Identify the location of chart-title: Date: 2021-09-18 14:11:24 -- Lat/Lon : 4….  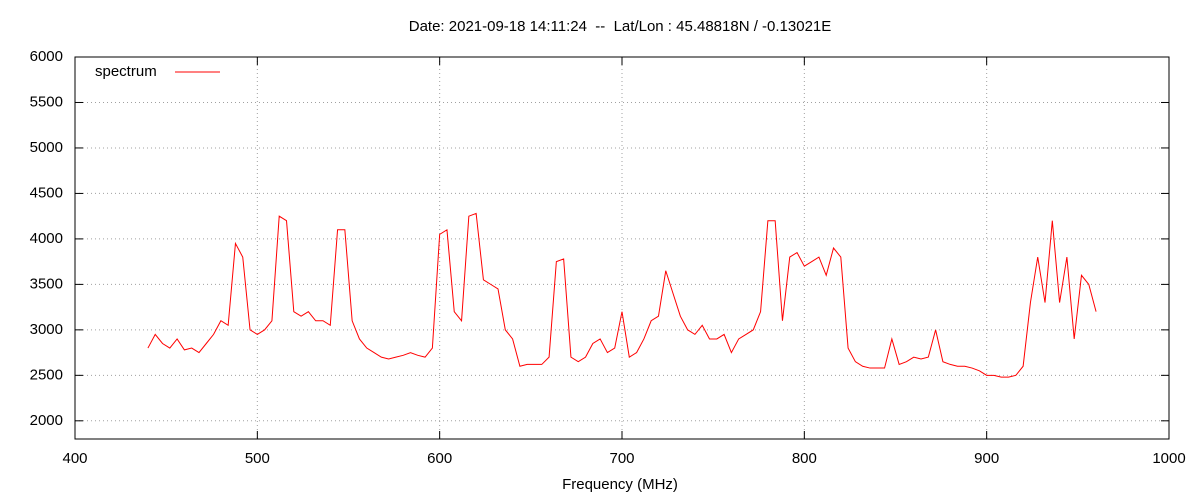
(620, 26).